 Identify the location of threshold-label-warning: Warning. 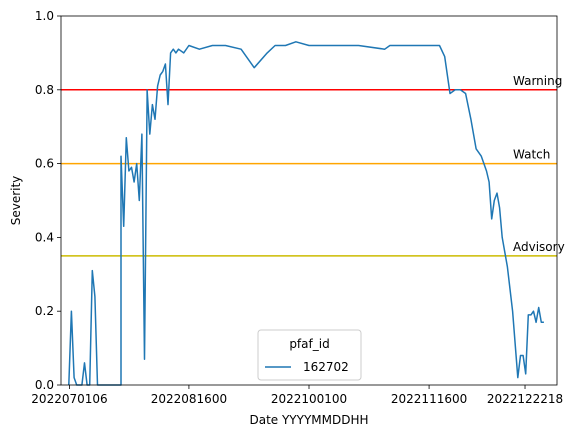
(537, 81).